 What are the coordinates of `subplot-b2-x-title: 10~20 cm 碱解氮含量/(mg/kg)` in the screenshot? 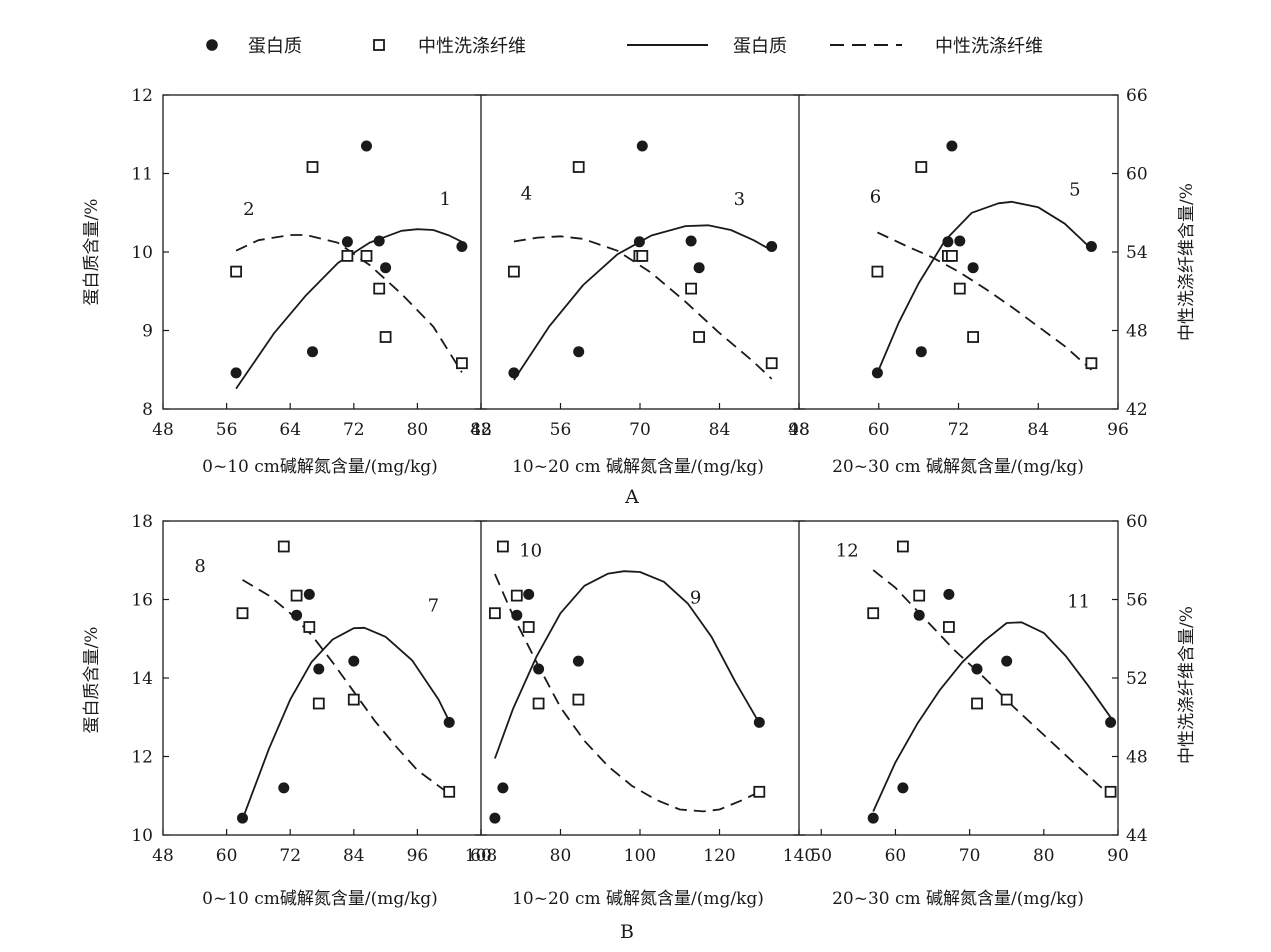 It's located at (638, 899).